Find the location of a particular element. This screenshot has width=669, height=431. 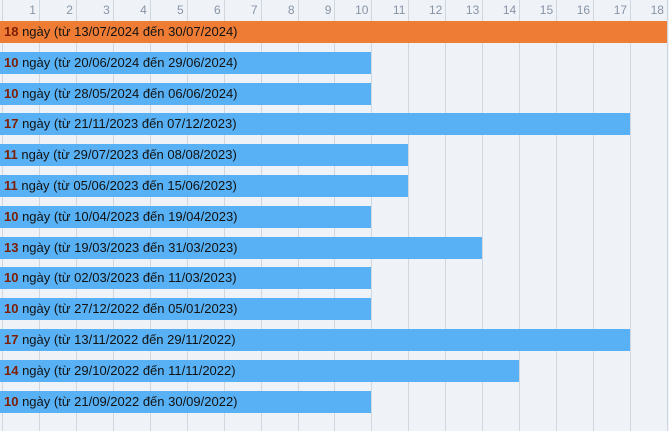

axis-tick-label: 14 is located at coordinates (509, 10).